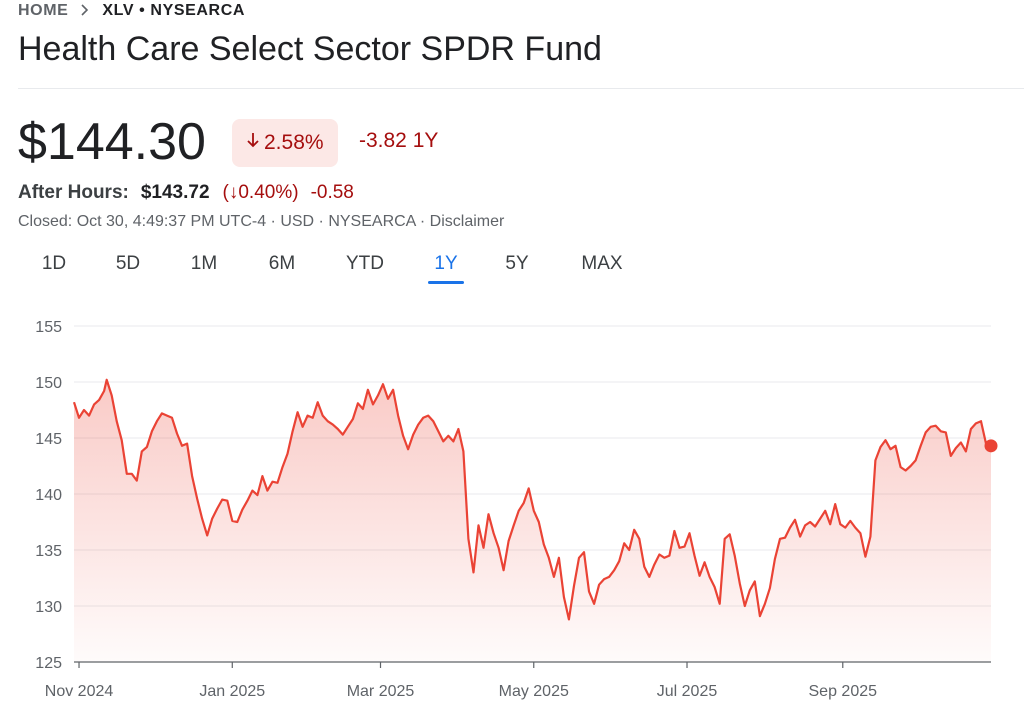 The height and width of the screenshot is (712, 1024). Describe the element at coordinates (602, 263) in the screenshot. I see `range-tab-max: MAX` at that location.